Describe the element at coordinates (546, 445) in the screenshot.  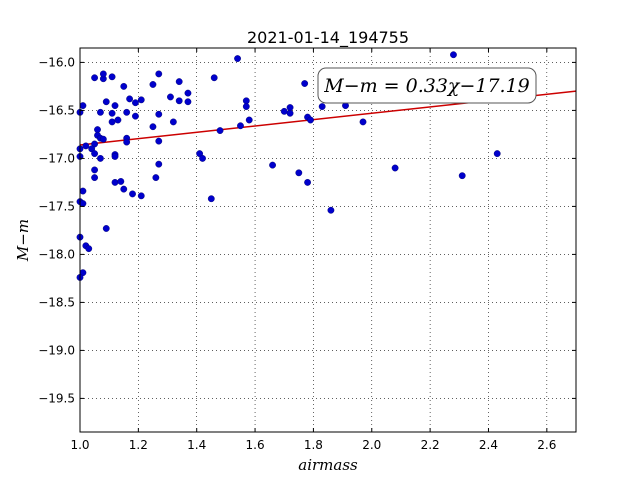
I see `x-tick-label: 2.6` at that location.